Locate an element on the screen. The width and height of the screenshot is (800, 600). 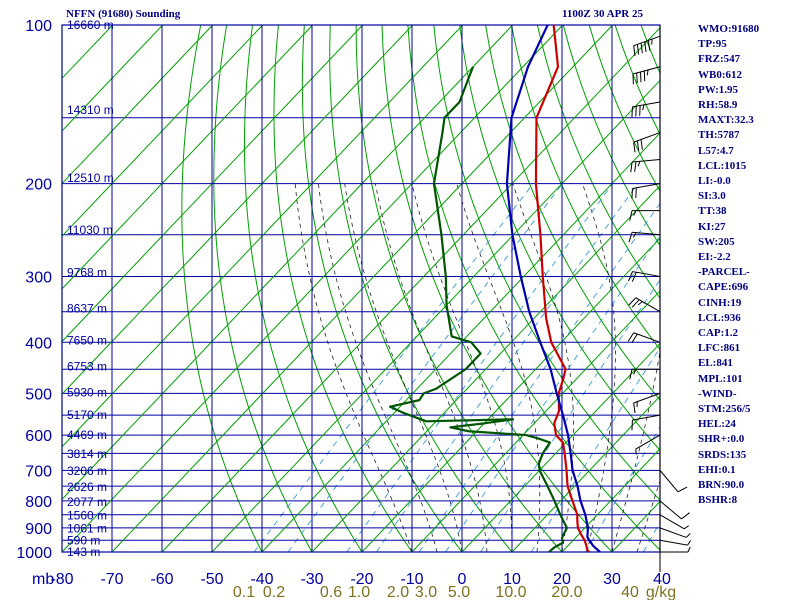
height-label: 7650 m is located at coordinates (87, 341).